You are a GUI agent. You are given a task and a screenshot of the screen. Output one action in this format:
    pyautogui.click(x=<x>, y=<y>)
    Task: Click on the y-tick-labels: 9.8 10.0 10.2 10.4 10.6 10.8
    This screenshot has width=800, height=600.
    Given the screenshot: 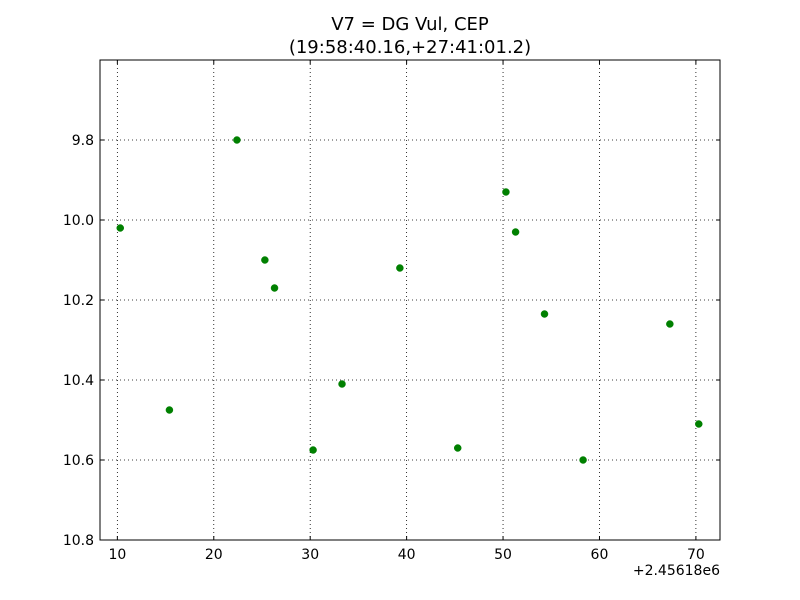 What is the action you would take?
    pyautogui.click(x=78, y=341)
    